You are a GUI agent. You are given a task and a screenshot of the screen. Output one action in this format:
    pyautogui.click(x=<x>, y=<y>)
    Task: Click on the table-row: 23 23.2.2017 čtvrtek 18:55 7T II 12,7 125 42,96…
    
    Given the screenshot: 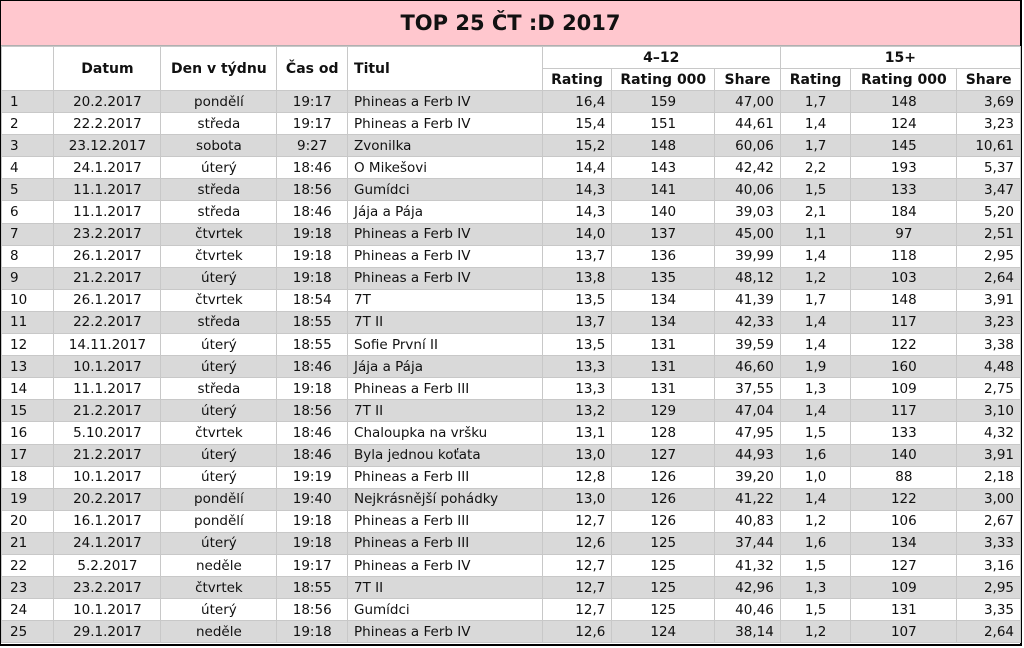 What is the action you would take?
    pyautogui.click(x=510, y=588)
    